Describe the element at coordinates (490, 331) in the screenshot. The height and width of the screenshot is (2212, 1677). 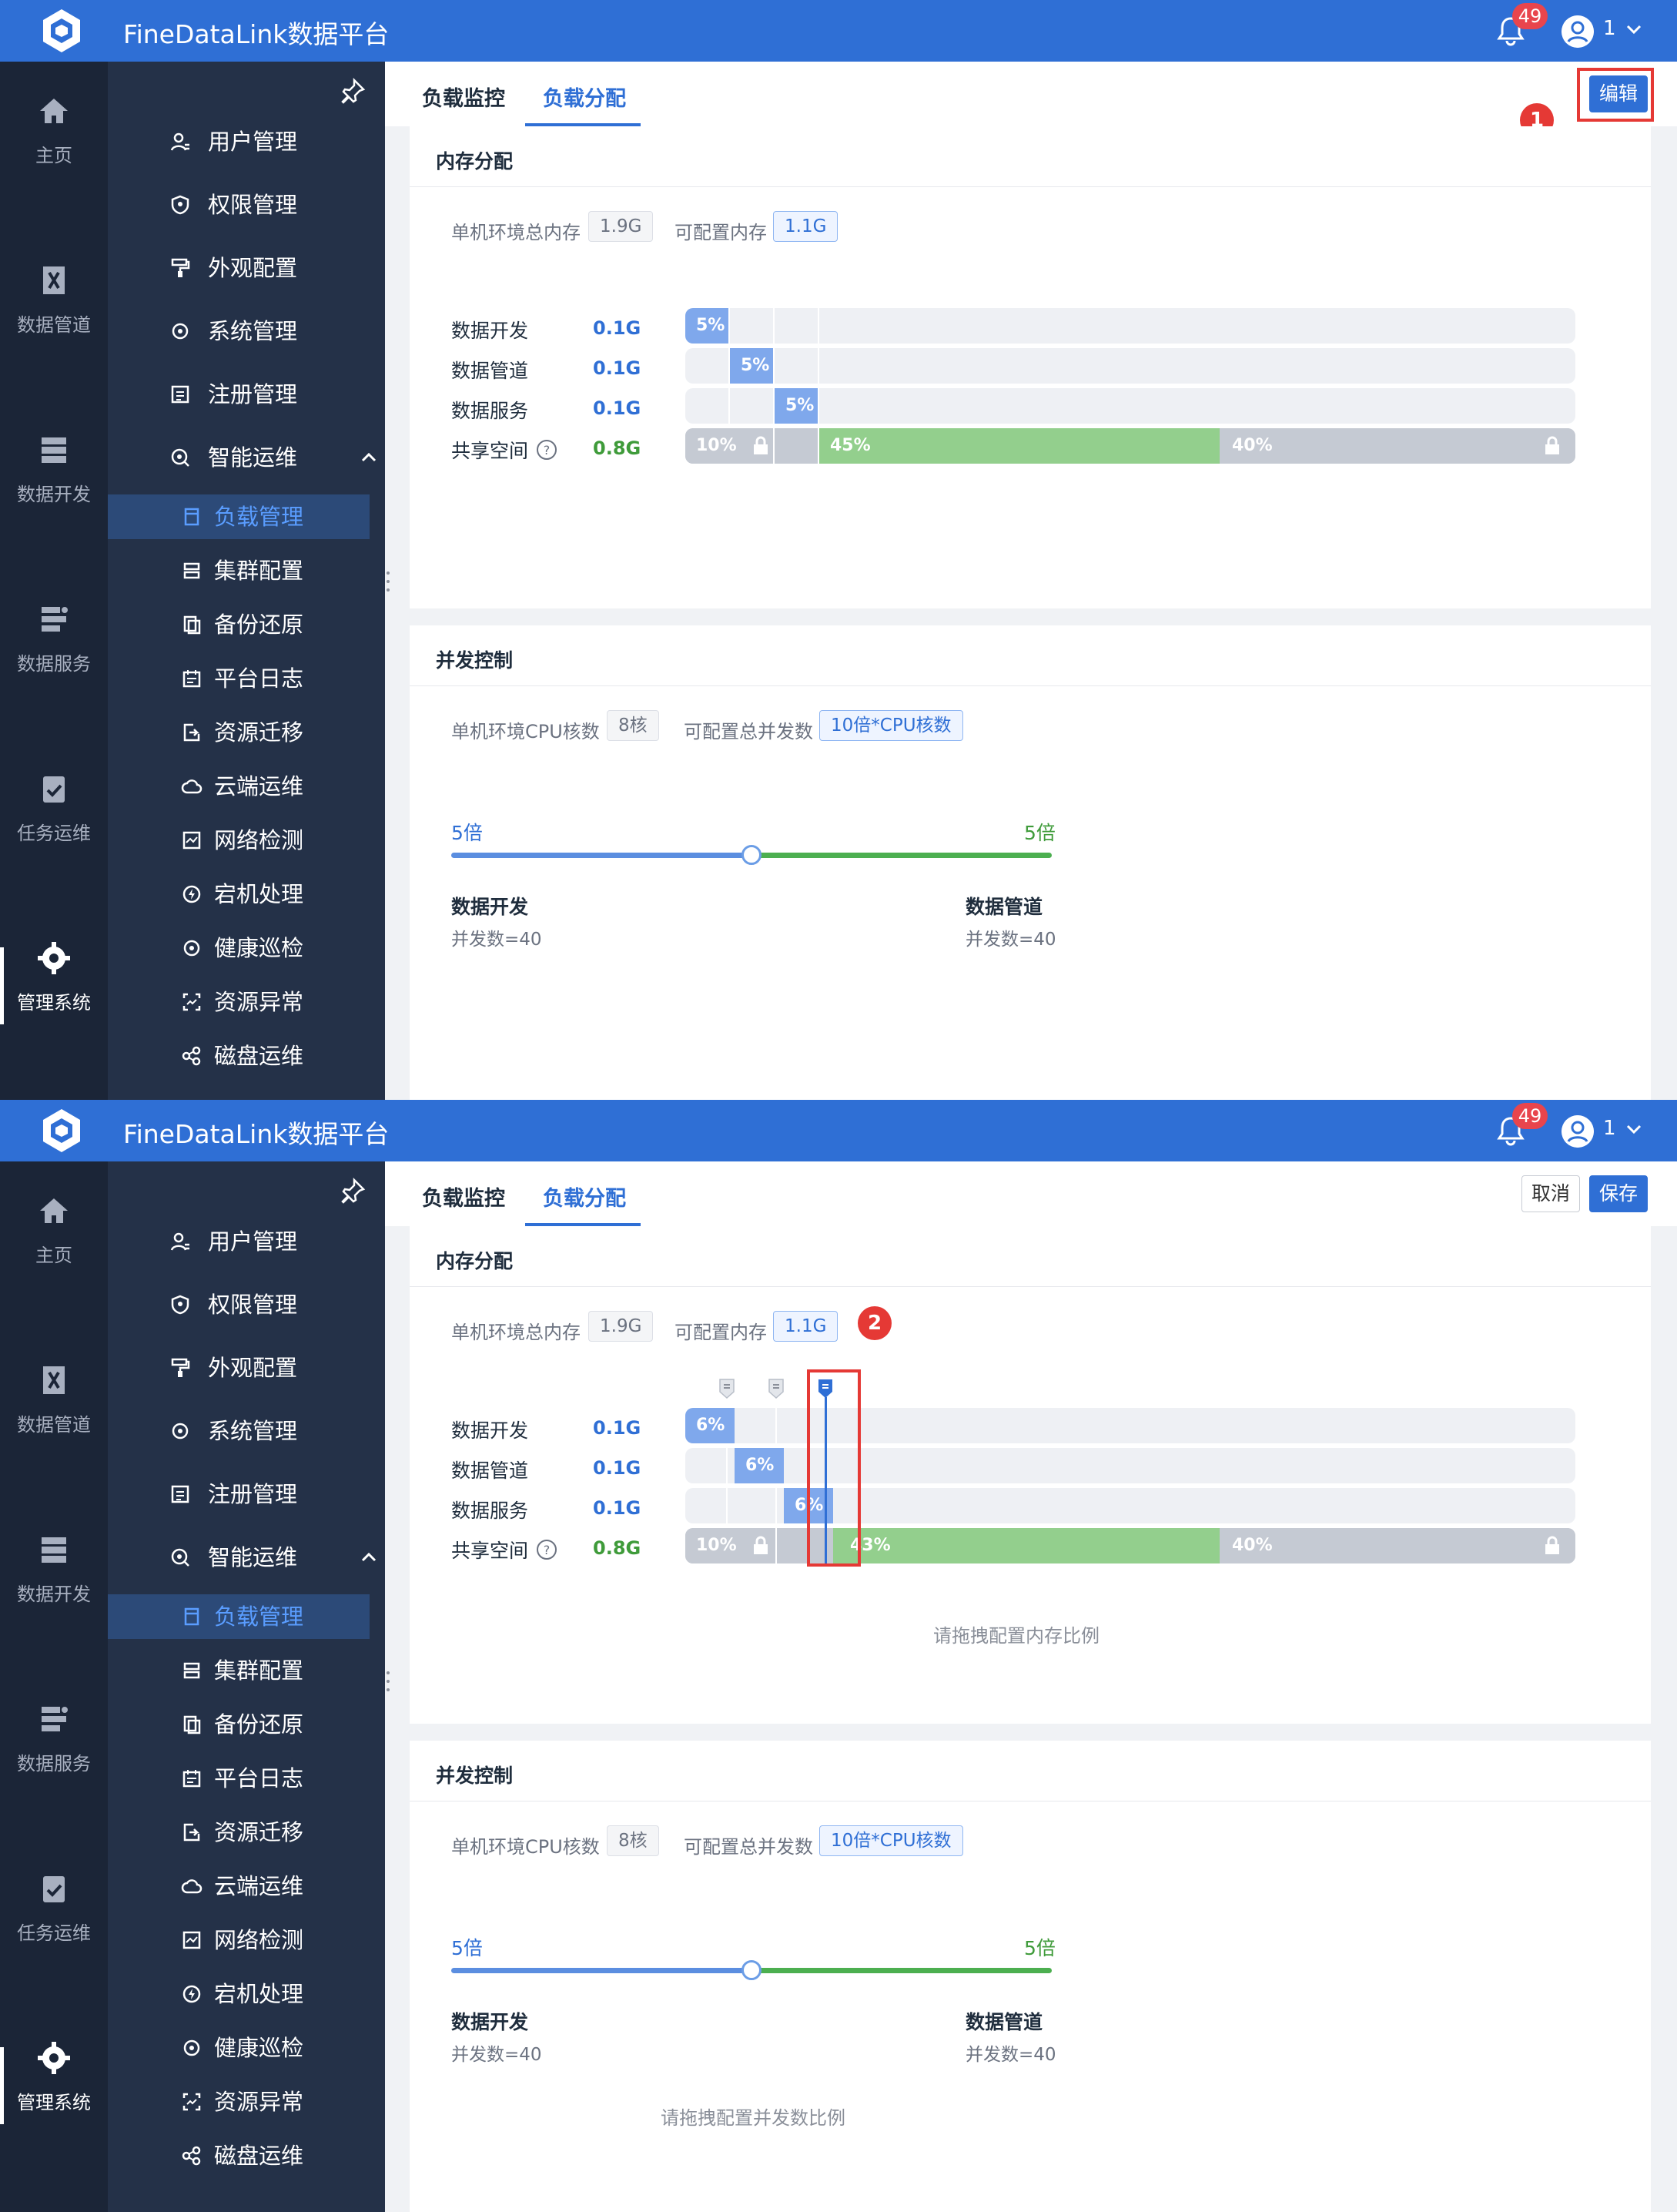
I see `row-label-dev: 数据开发` at that location.